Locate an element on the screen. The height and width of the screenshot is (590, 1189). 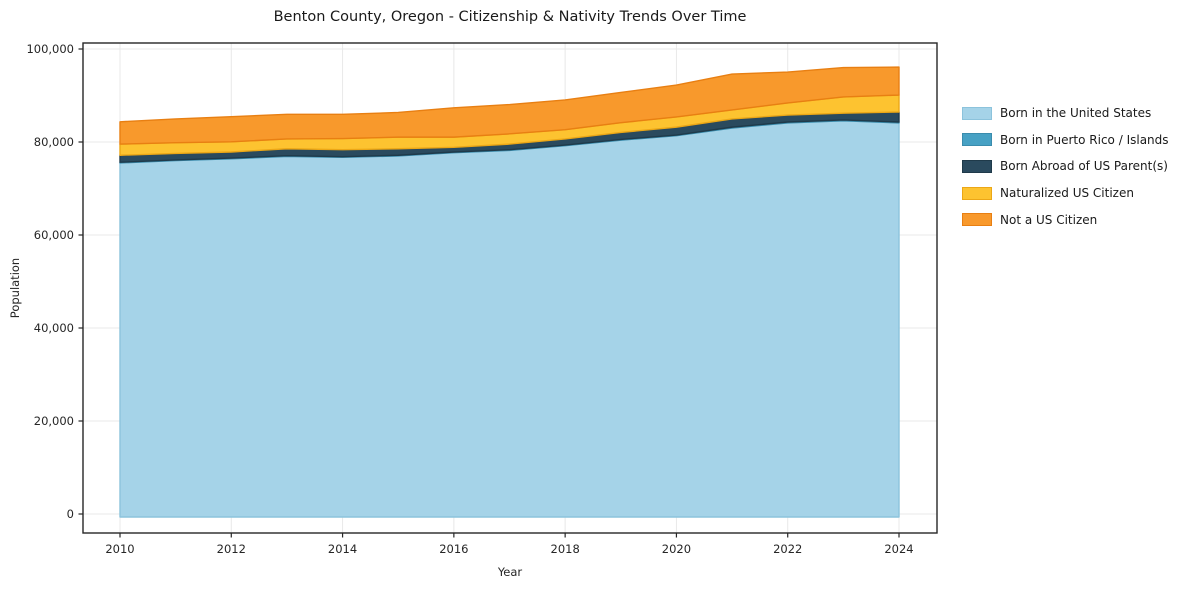
legend-item: Naturalized US Citizen is located at coordinates (1065, 193).